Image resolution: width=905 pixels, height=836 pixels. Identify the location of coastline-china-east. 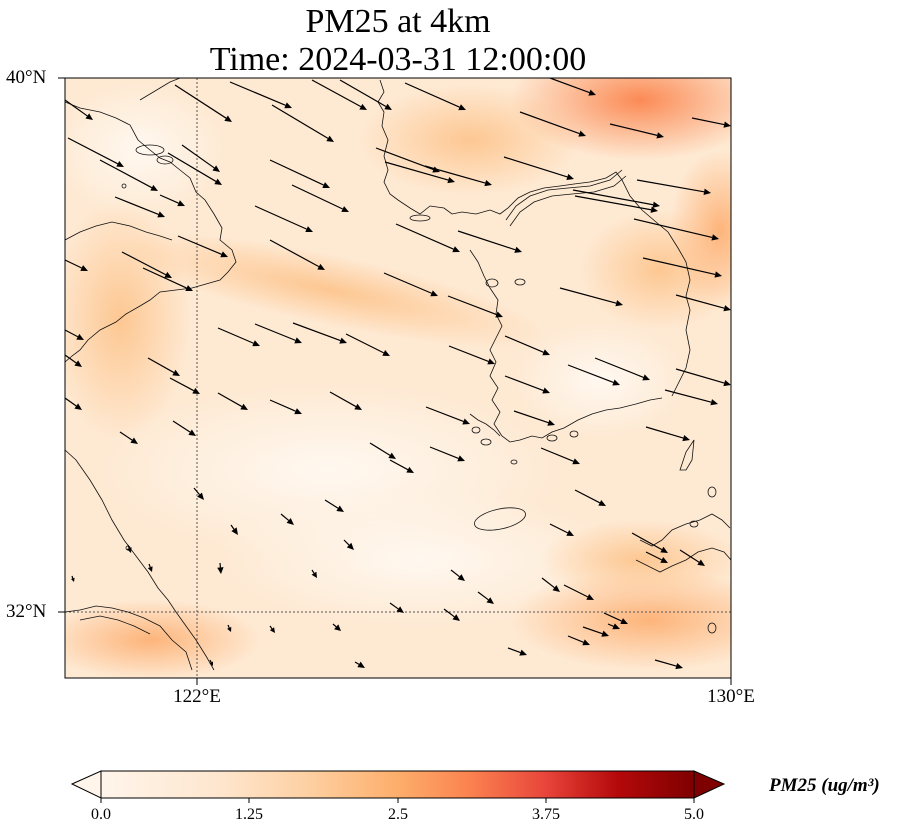
(151, 232).